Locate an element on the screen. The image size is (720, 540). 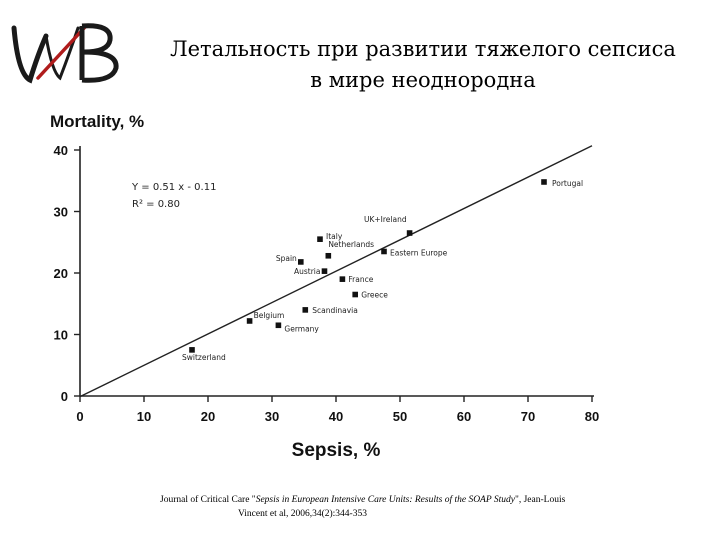
y-tick-label: 20 is located at coordinates (61, 273).